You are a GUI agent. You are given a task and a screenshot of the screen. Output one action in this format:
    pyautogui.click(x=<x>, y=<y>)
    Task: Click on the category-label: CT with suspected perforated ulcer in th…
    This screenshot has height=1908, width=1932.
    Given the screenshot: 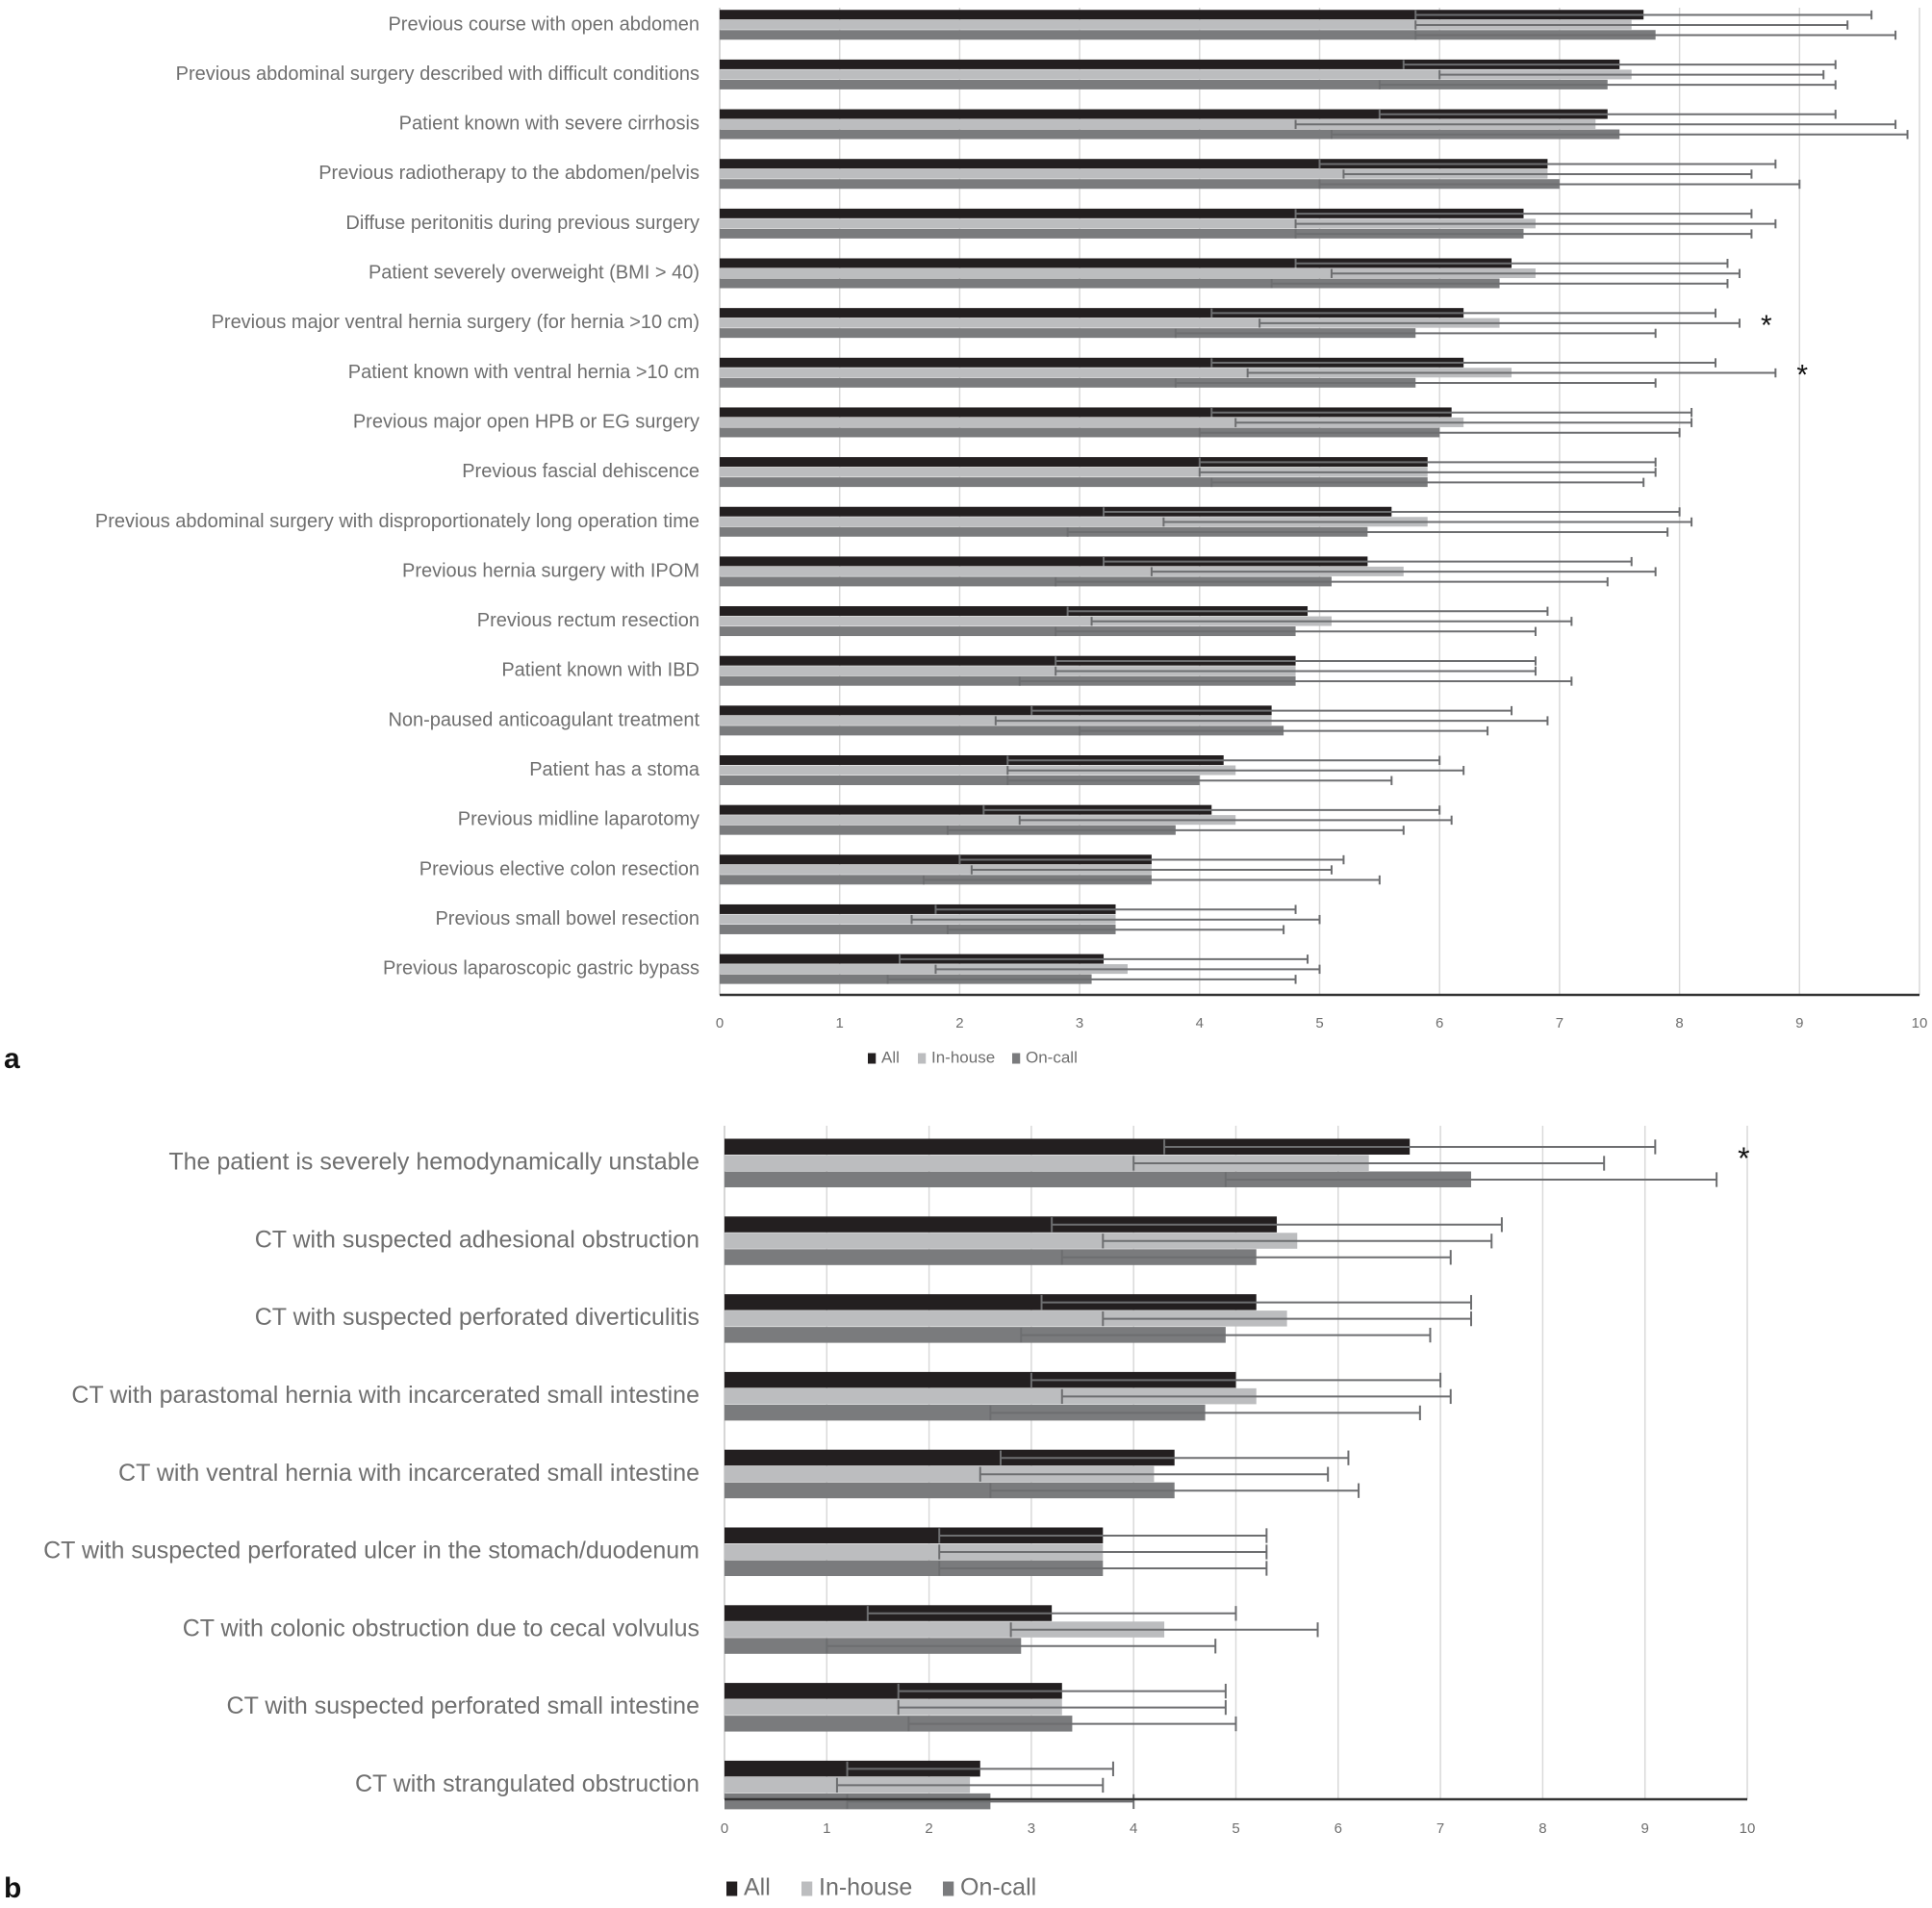 What is the action you would take?
    pyautogui.click(x=371, y=1551)
    